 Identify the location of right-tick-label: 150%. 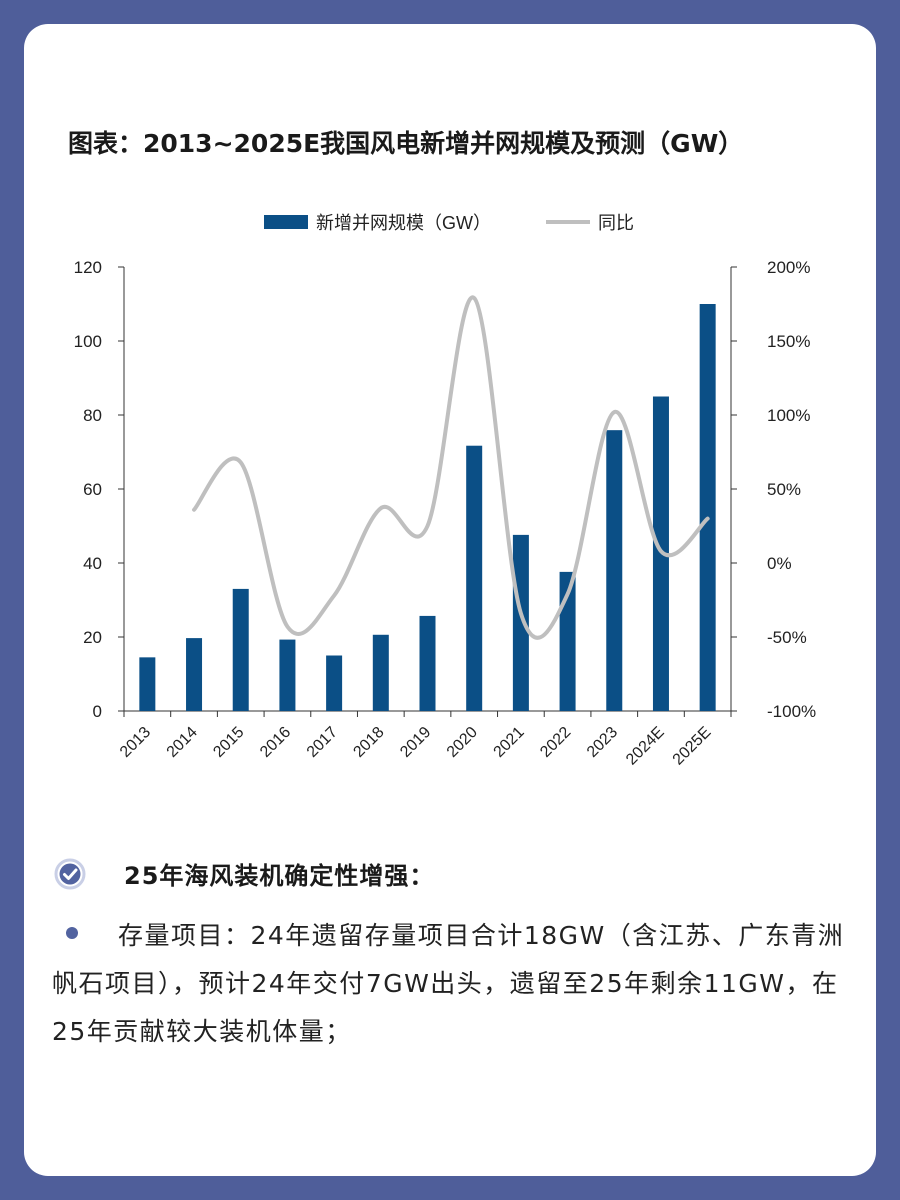
(788, 341).